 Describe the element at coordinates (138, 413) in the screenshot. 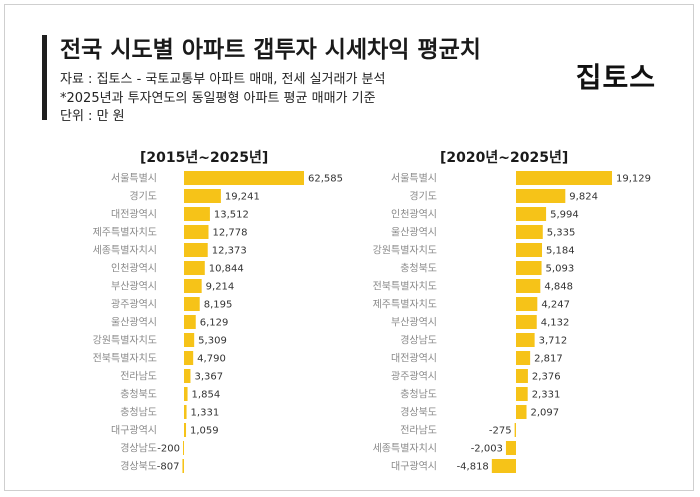

I see `left-category-label: 충청남도` at that location.